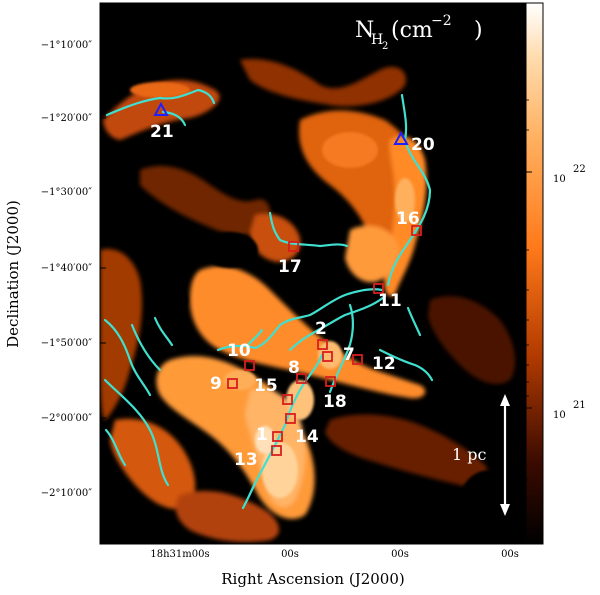 This screenshot has height=595, width=600. I want to click on source-label-15: 15, so click(266, 386).